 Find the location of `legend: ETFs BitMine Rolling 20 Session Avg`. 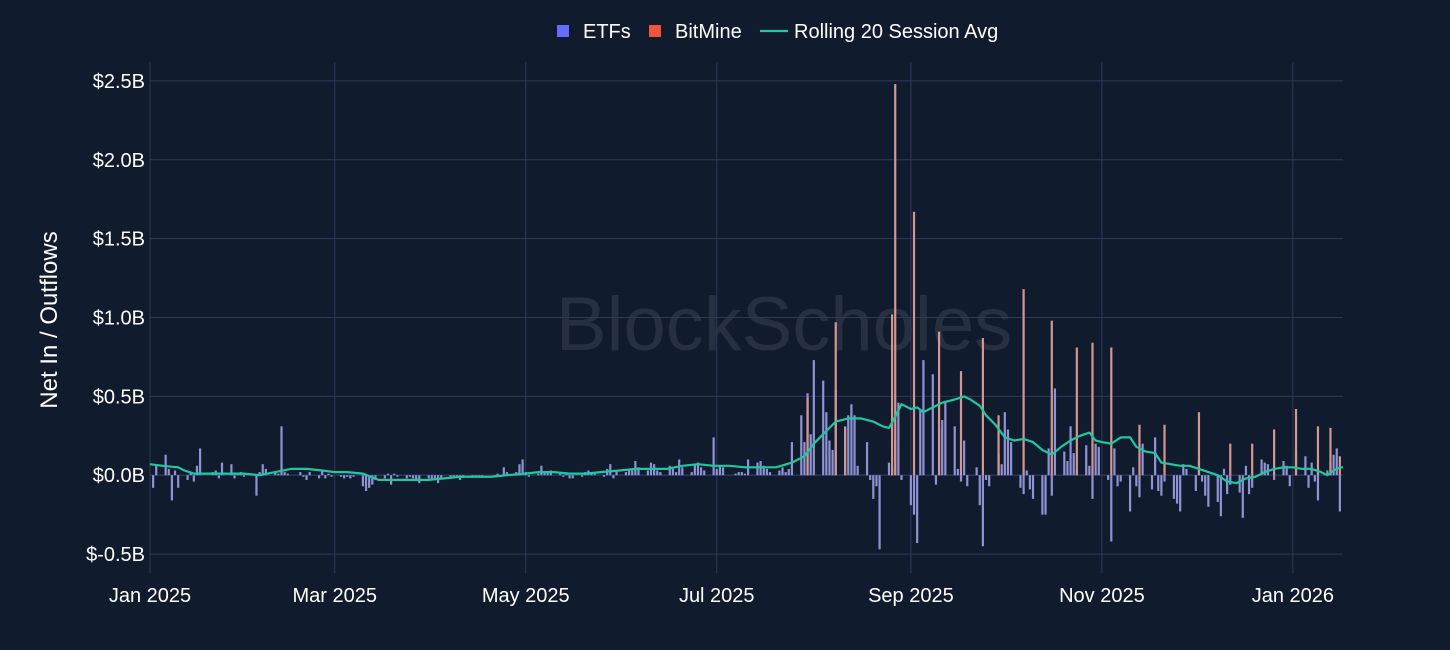

legend: ETFs BitMine Rolling 20 Session Avg is located at coordinates (777, 32).